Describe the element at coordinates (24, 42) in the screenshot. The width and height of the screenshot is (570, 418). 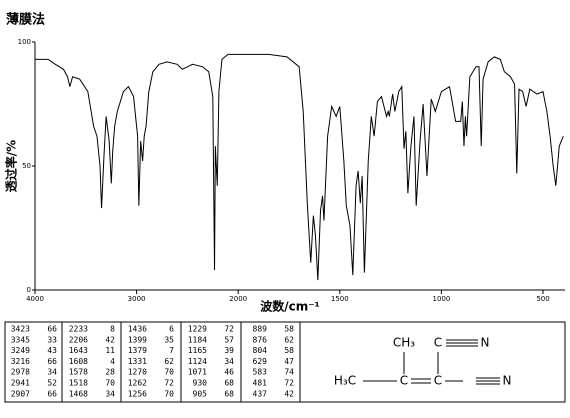
I see `y-tick-label: 100` at that location.